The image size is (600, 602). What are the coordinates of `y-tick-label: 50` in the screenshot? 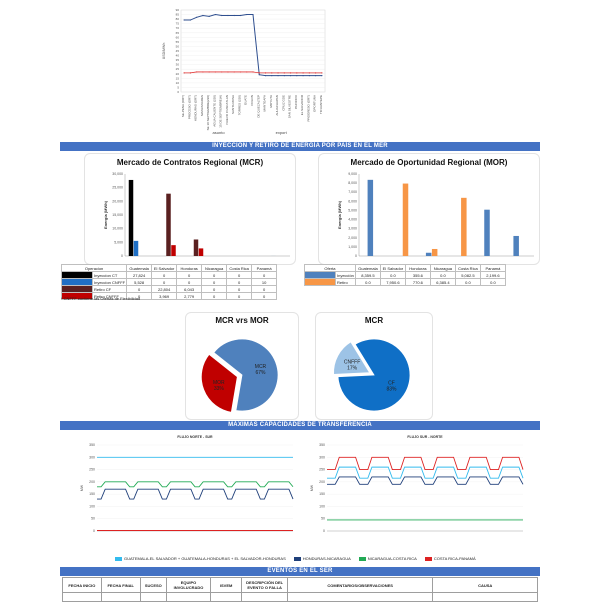 It's located at (93, 519).